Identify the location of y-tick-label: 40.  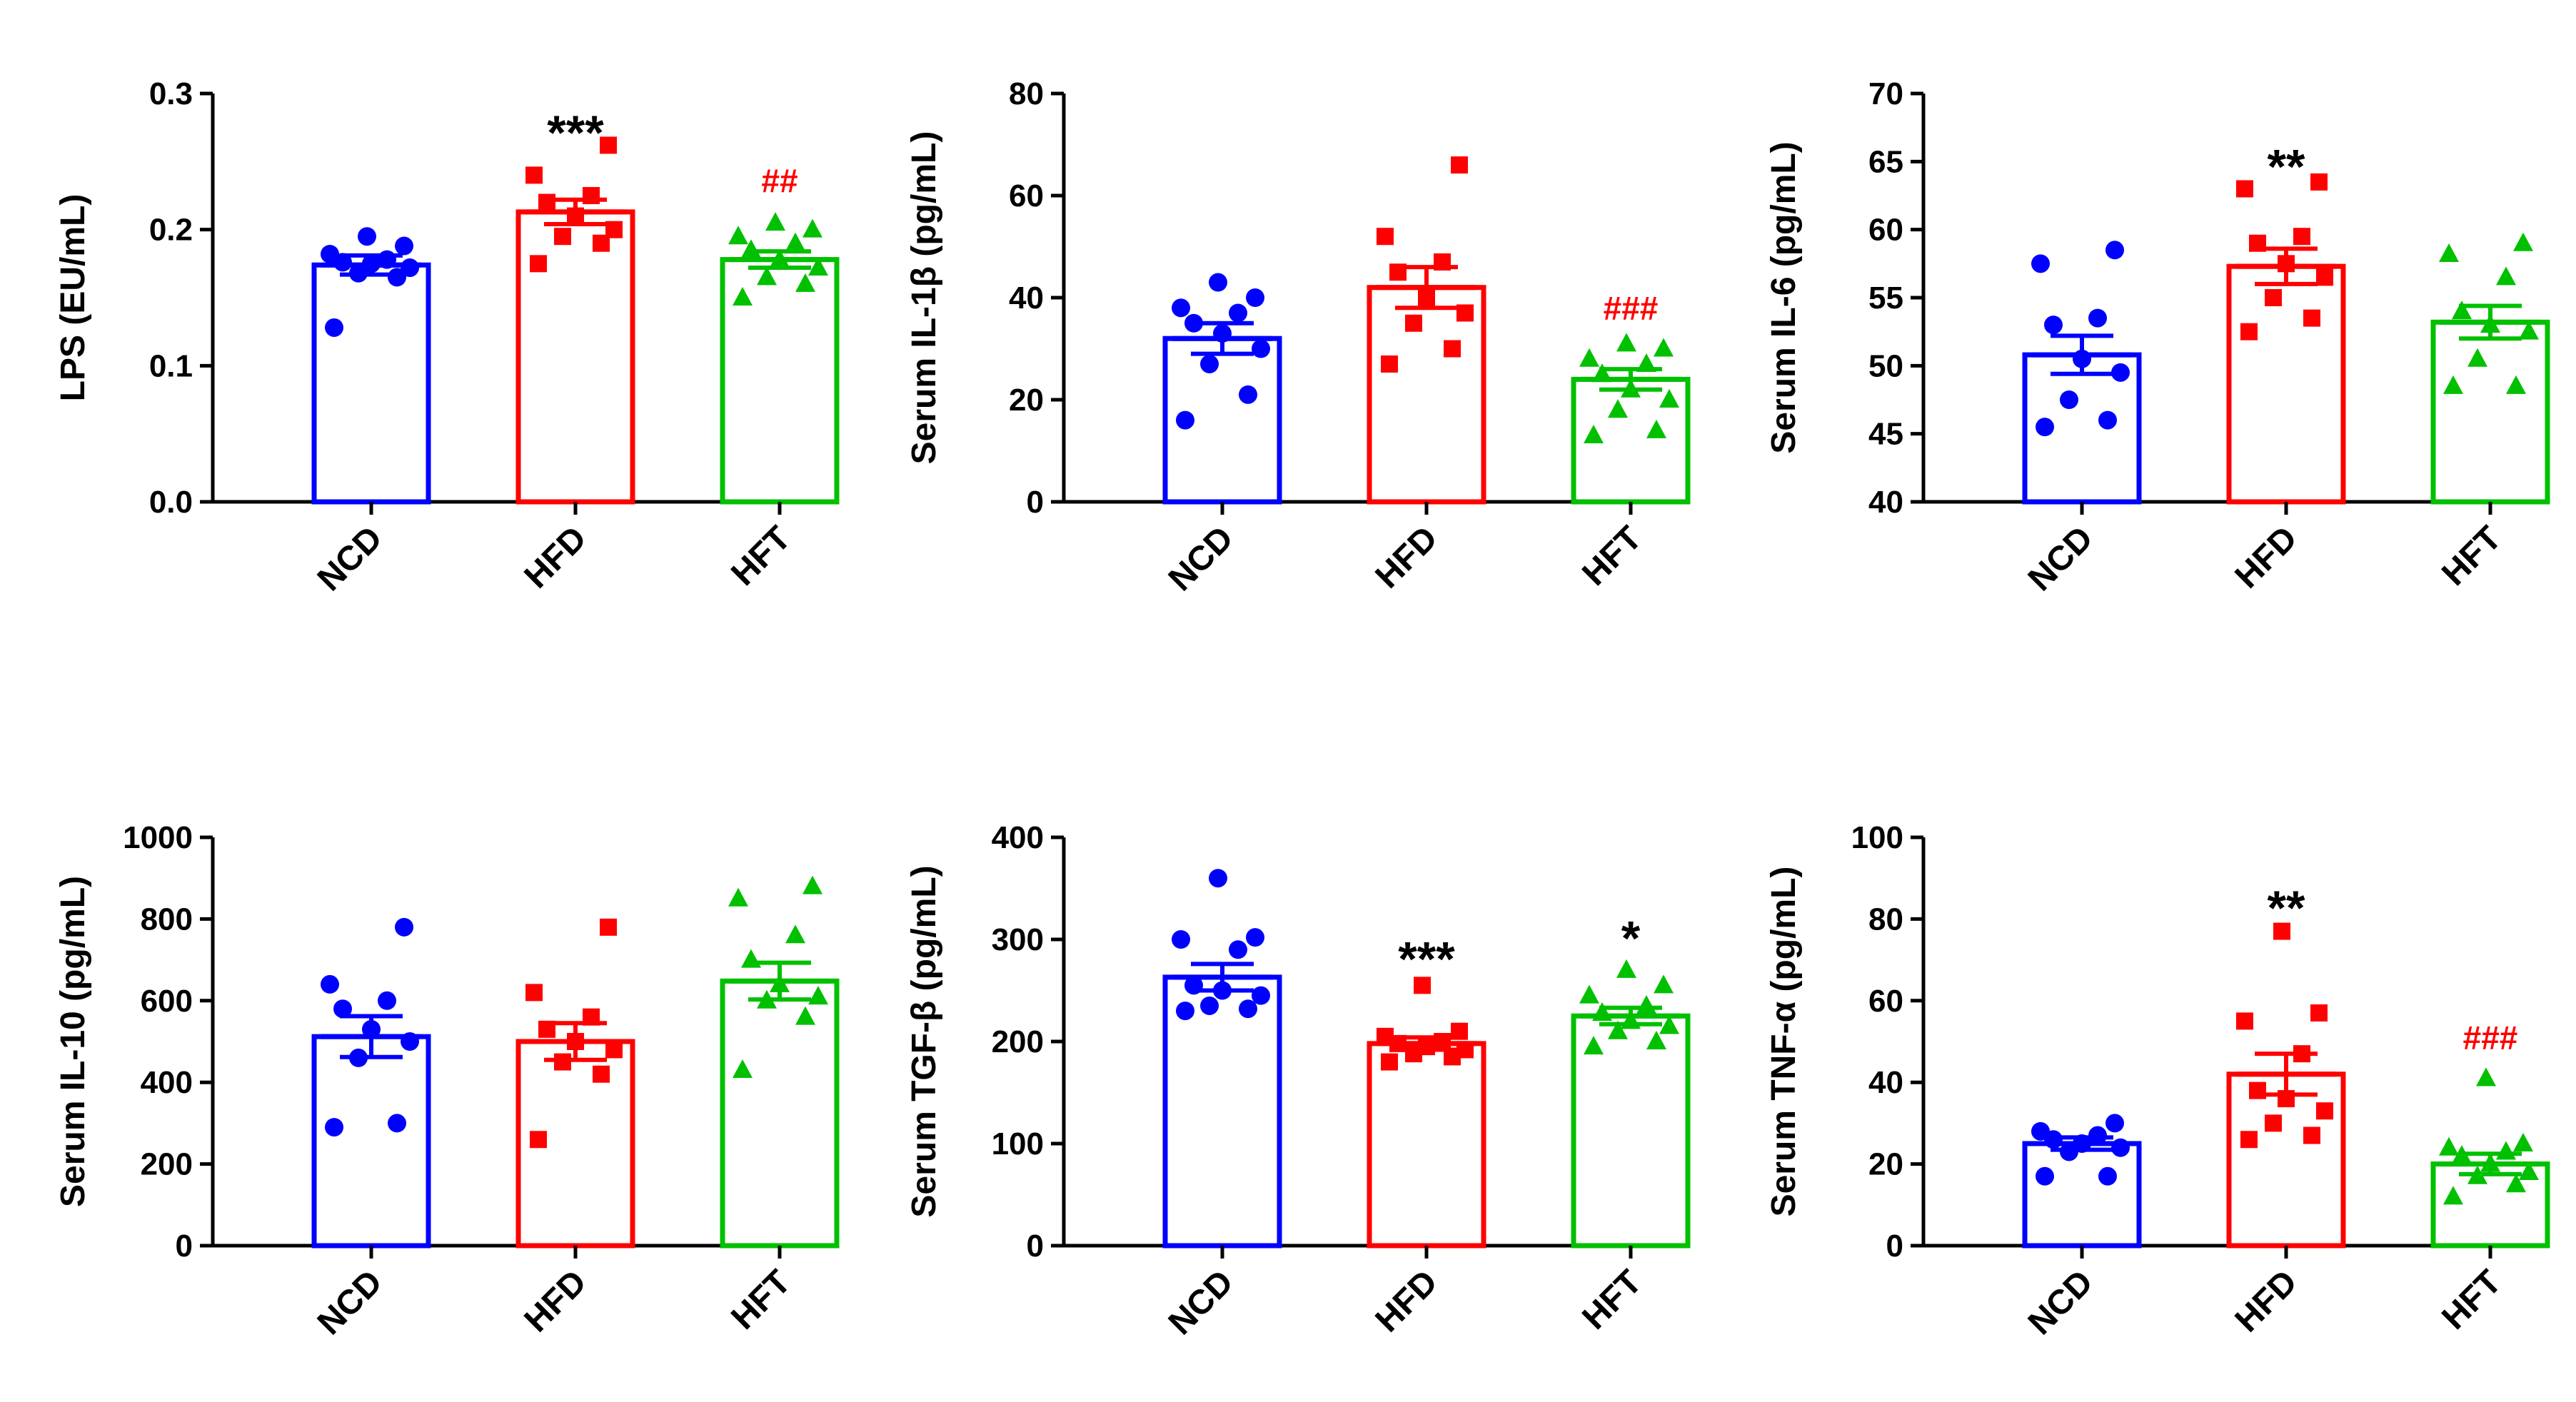
(1885, 1082).